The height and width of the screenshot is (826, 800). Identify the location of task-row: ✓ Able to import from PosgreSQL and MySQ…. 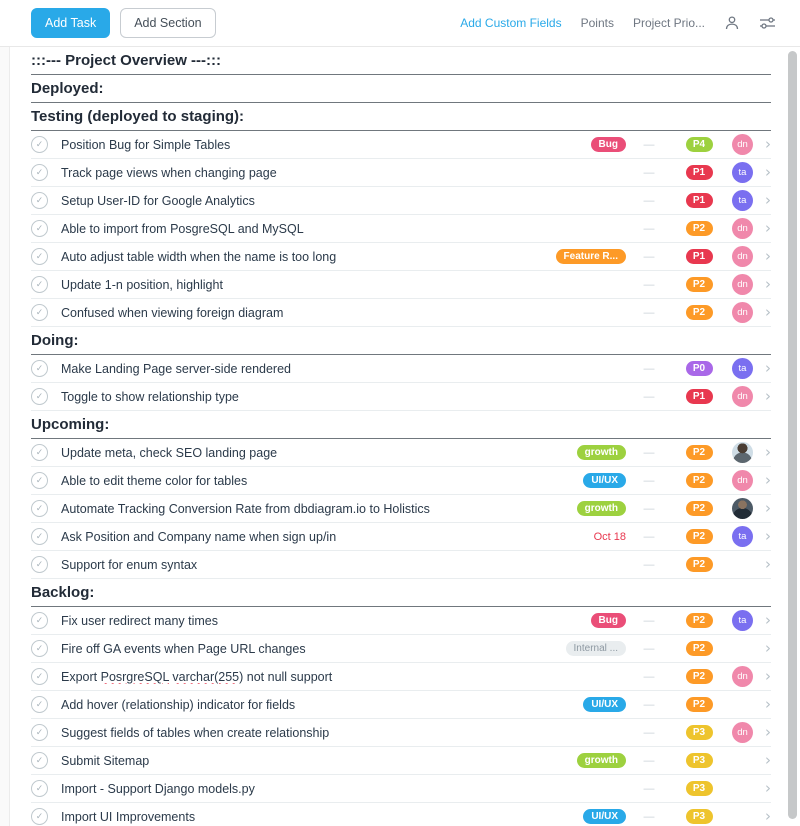
(401, 229).